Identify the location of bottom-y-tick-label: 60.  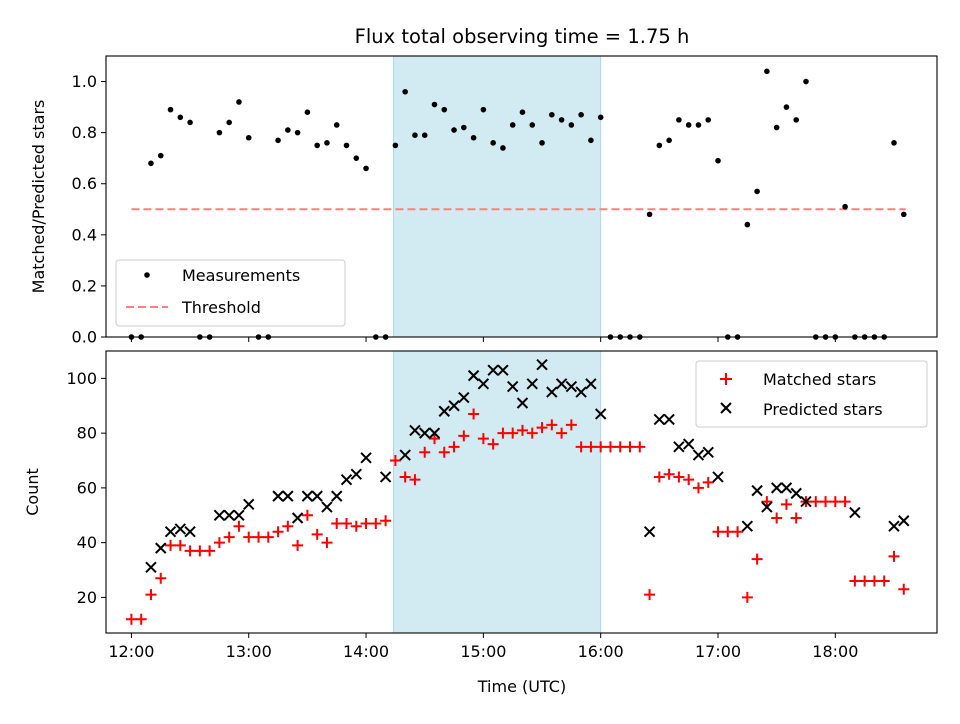
(87, 487).